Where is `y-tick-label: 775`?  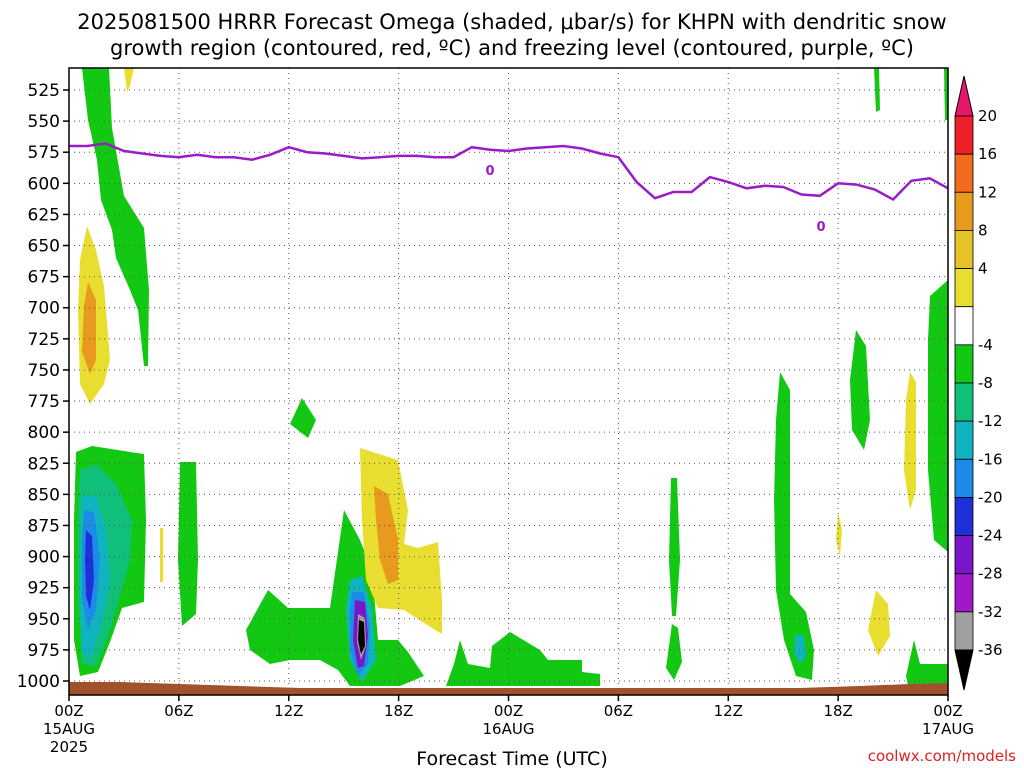
y-tick-label: 775 is located at coordinates (44, 402).